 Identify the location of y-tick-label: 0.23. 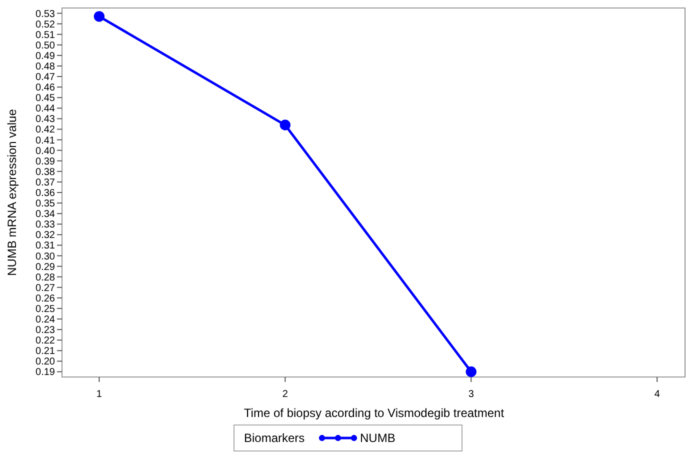
(46, 330).